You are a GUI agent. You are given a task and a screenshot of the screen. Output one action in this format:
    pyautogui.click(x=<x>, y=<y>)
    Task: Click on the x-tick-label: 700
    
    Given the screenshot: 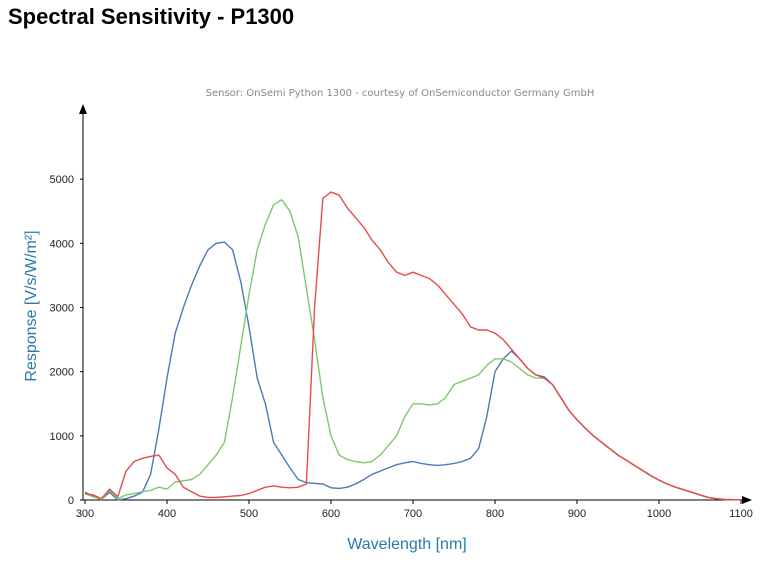 What is the action you would take?
    pyautogui.click(x=413, y=514)
    